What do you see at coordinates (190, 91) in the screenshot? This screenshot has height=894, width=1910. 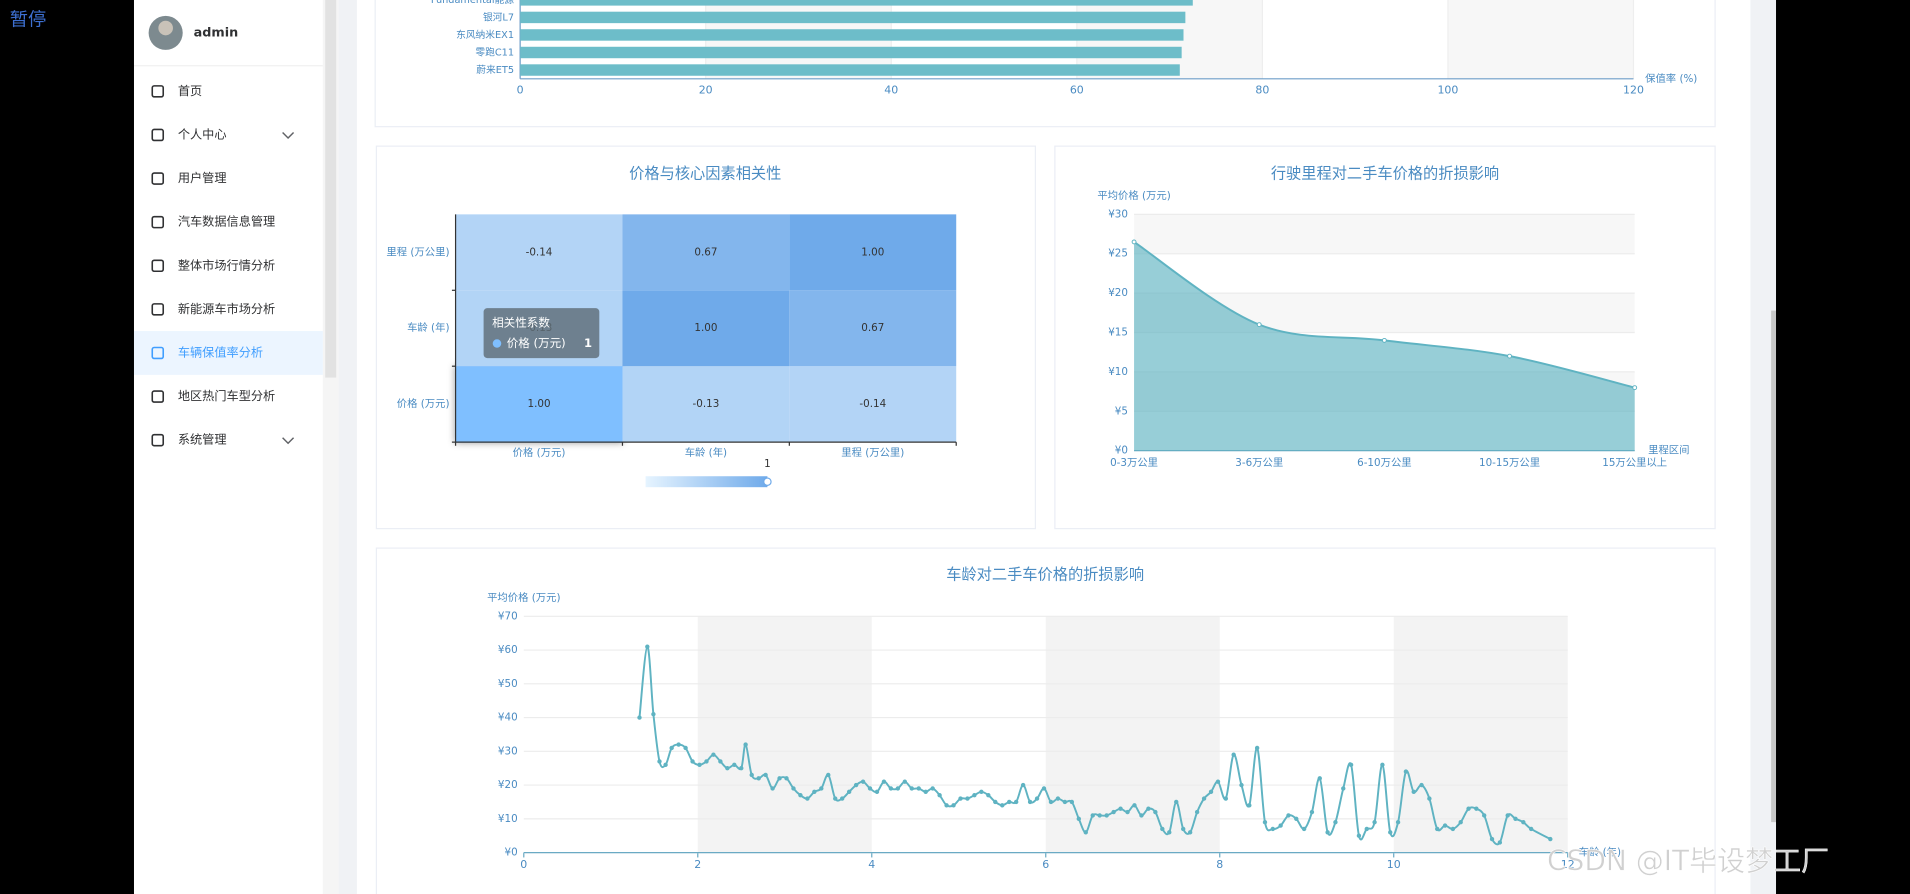 I see `menu-item: 首页` at bounding box center [190, 91].